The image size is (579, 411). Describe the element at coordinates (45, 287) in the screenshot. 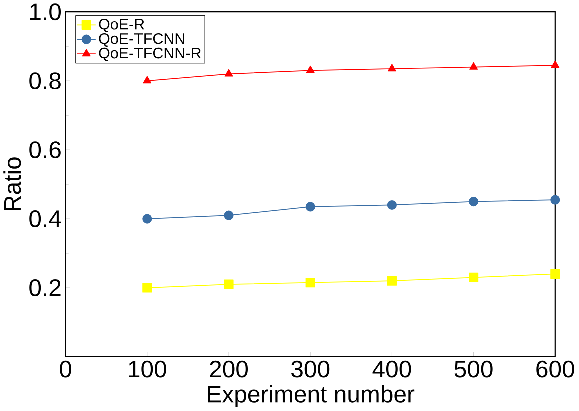

I see `y-tick-label: 0.2` at that location.